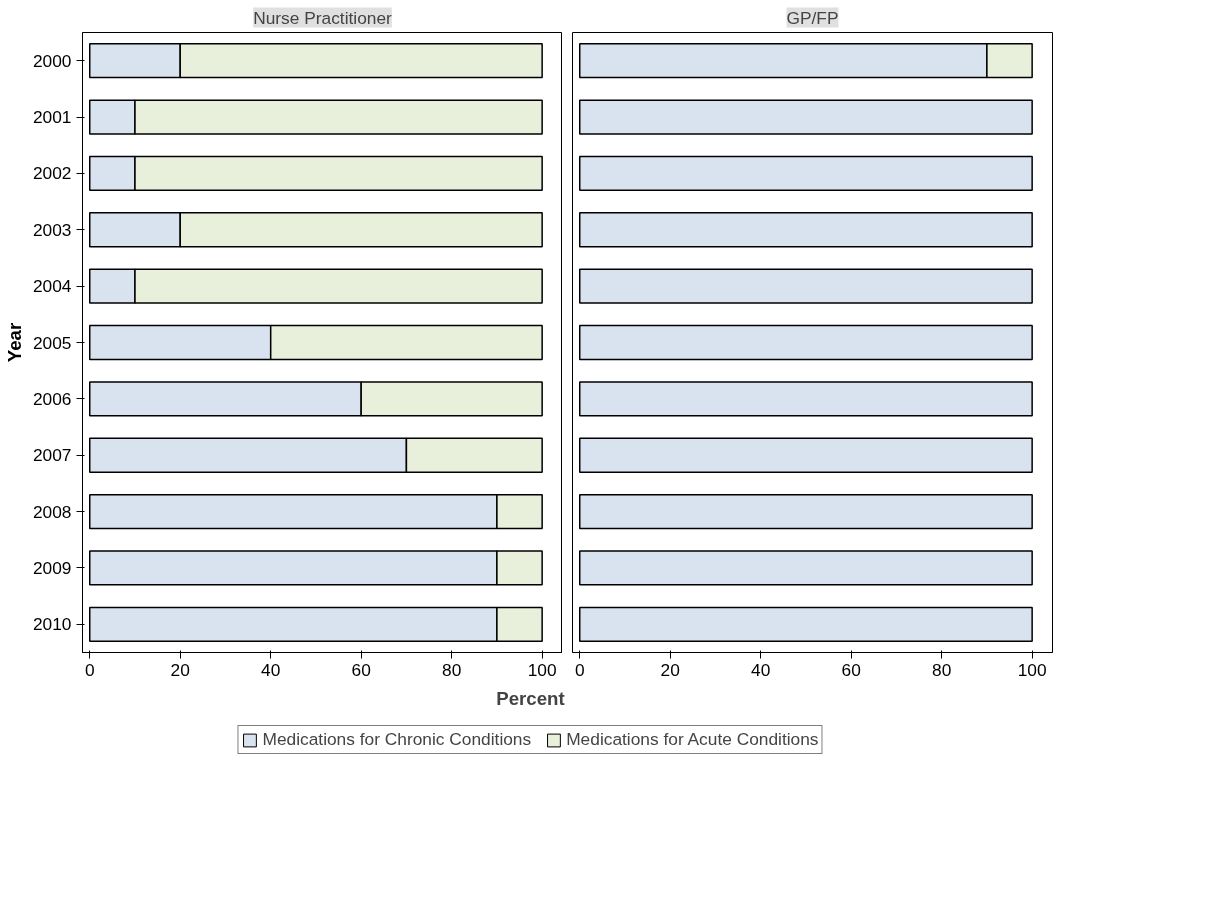 This screenshot has width=1215, height=921. I want to click on x-axis-title: Percent, so click(530, 698).